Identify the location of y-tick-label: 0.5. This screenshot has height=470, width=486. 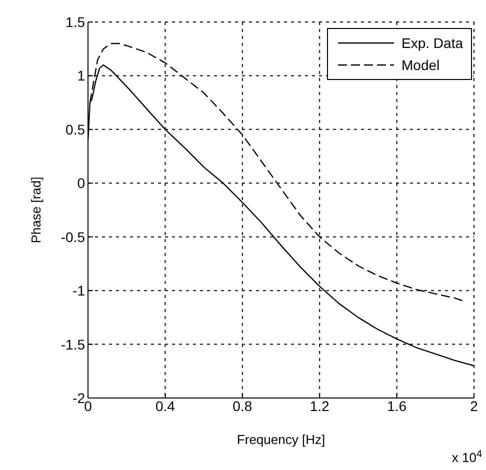
(76, 129).